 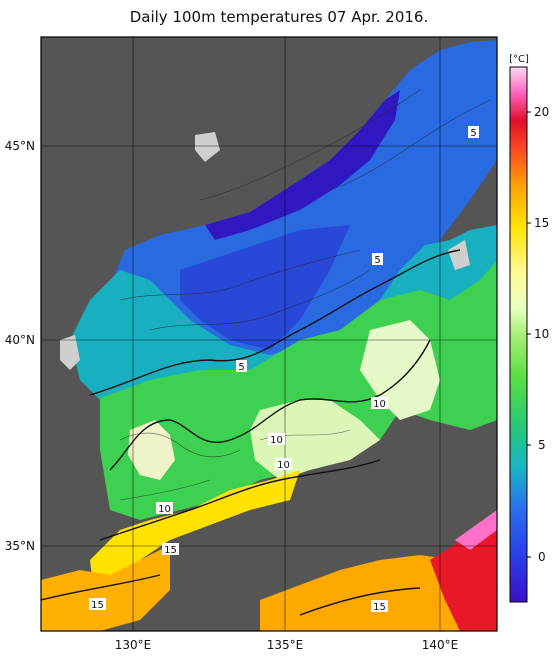 I want to click on longitude-labels: 130°E 135°E 140°E, so click(x=287, y=645).